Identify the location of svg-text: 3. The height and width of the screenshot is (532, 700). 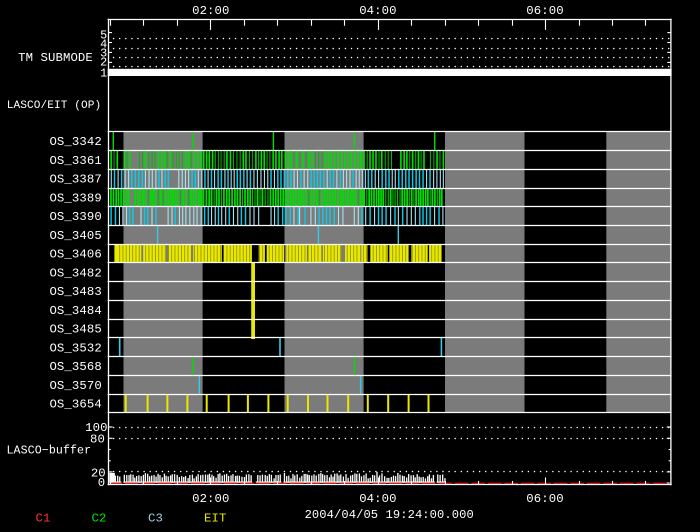
(103, 54).